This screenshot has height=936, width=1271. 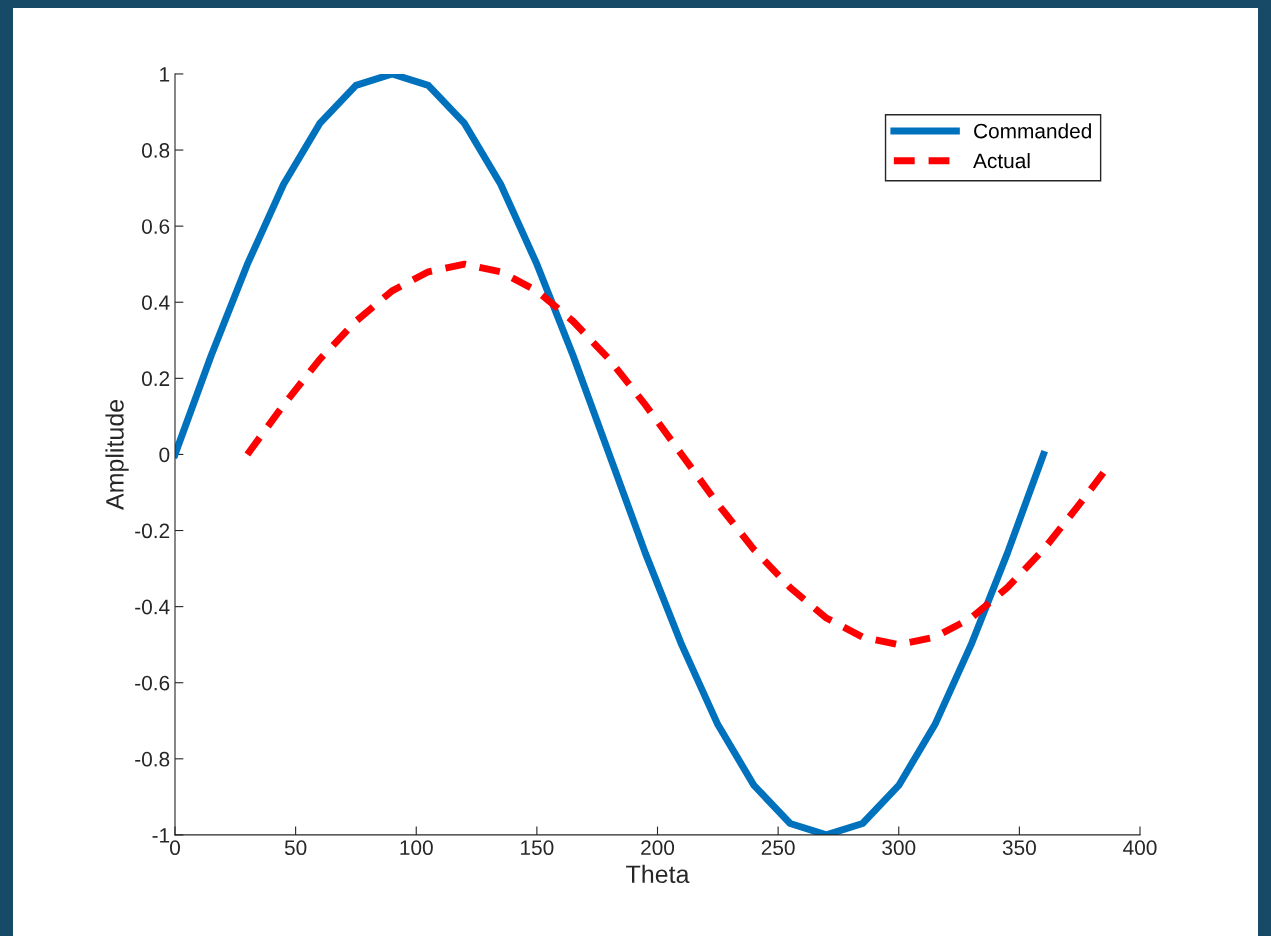 What do you see at coordinates (164, 455) in the screenshot?
I see `y-tick-label: 0` at bounding box center [164, 455].